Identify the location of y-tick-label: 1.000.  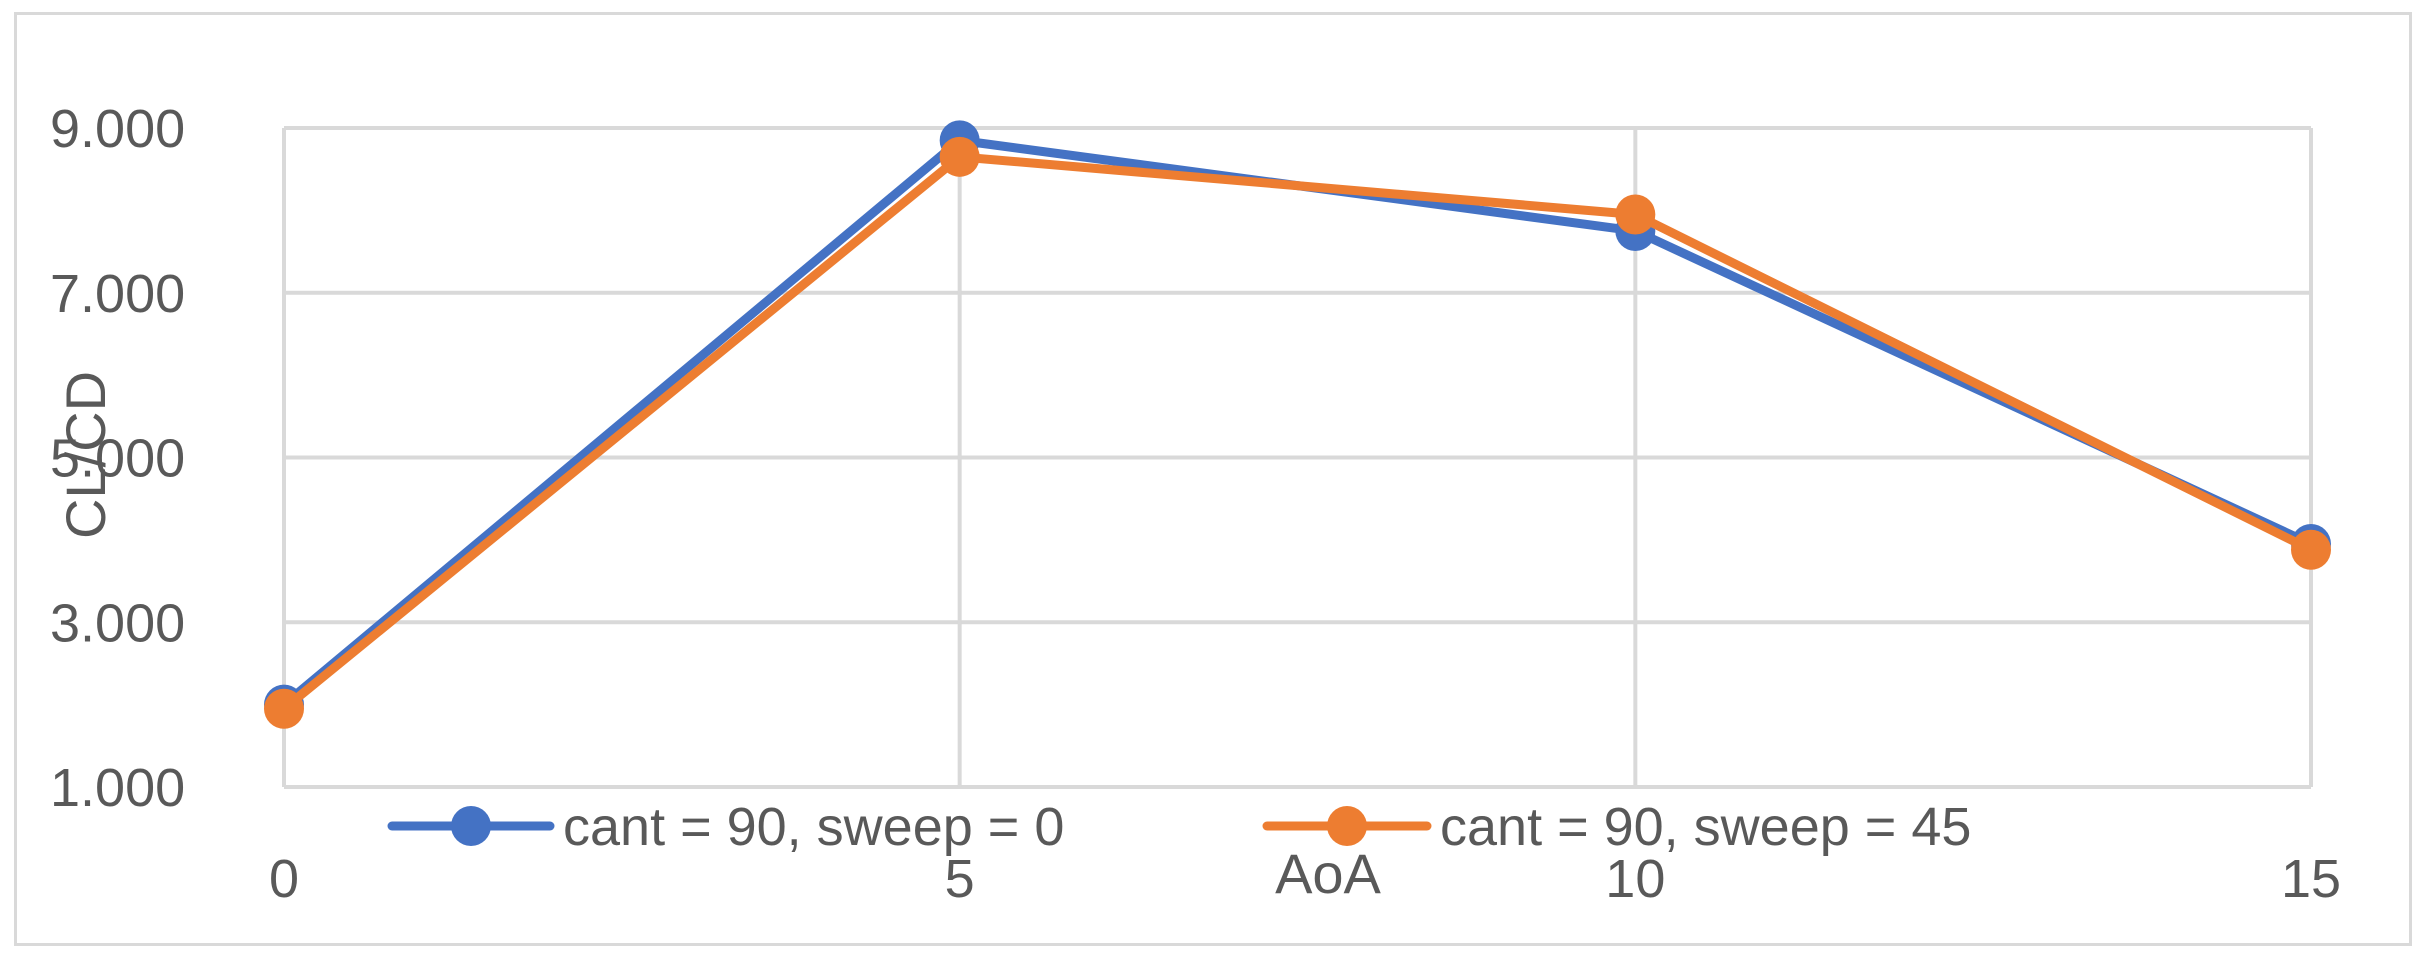
(117, 788).